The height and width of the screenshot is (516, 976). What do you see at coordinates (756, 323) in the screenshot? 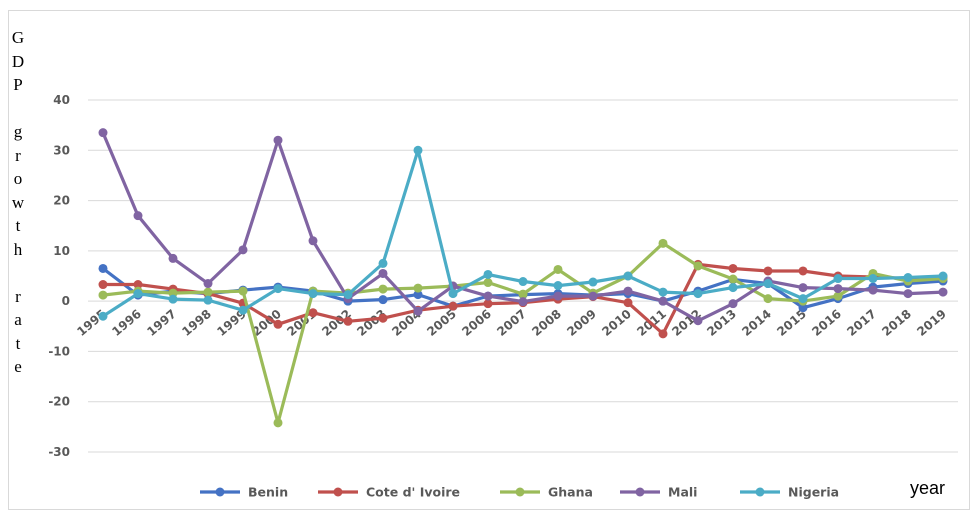
I see `x-tick-label: 2014` at bounding box center [756, 323].